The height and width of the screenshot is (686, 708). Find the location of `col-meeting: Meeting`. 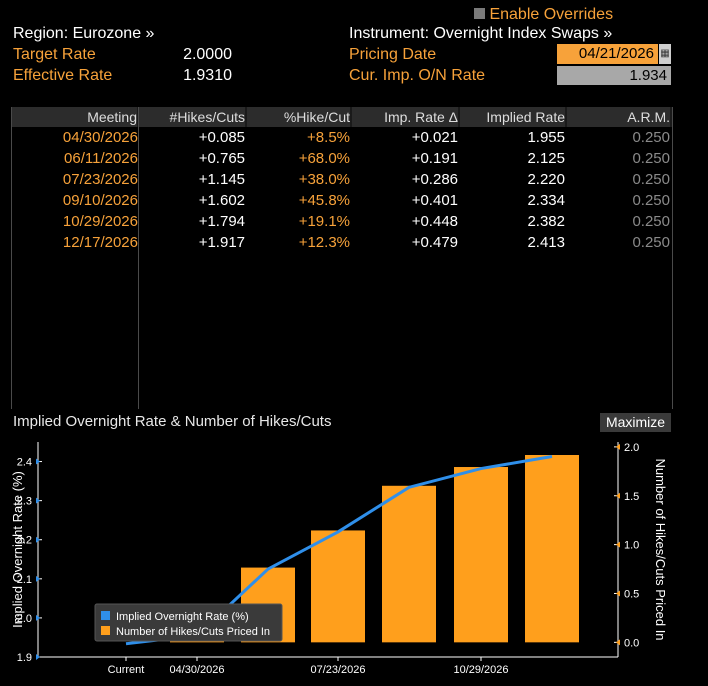

col-meeting: Meeting is located at coordinates (74, 117).